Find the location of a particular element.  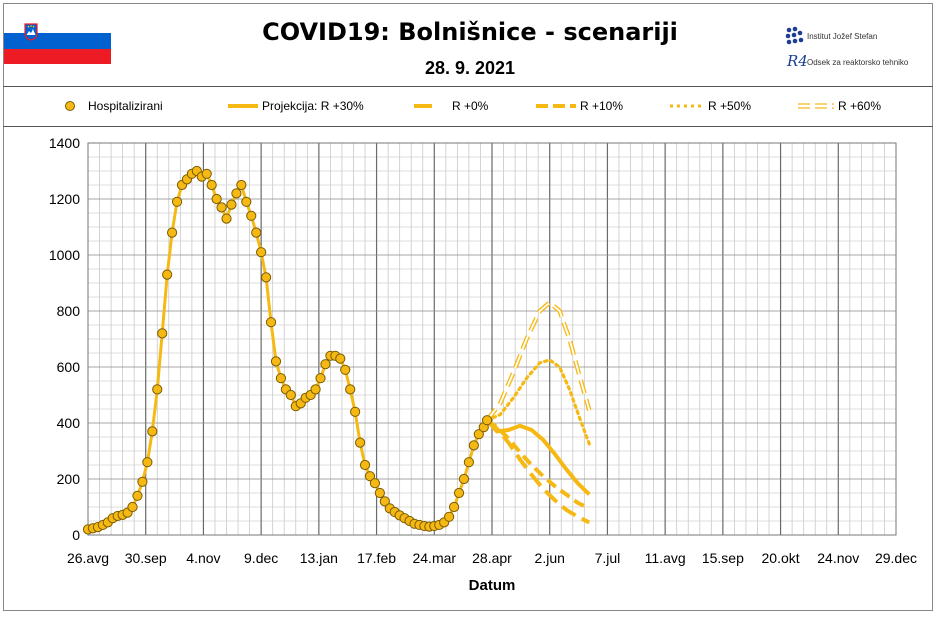

y-tick-label: 800 is located at coordinates (69, 311).